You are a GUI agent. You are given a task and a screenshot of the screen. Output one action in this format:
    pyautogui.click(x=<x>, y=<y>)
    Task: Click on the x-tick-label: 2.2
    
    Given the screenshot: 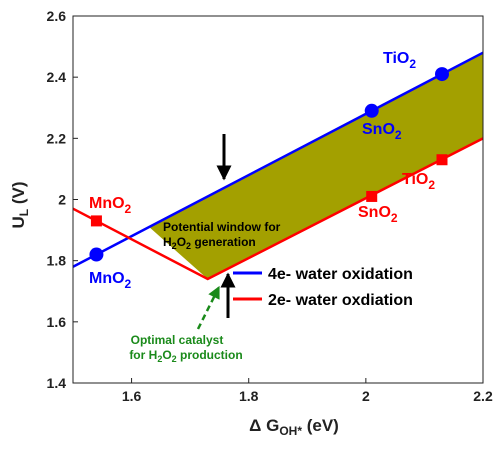 What is the action you would take?
    pyautogui.click(x=483, y=396)
    